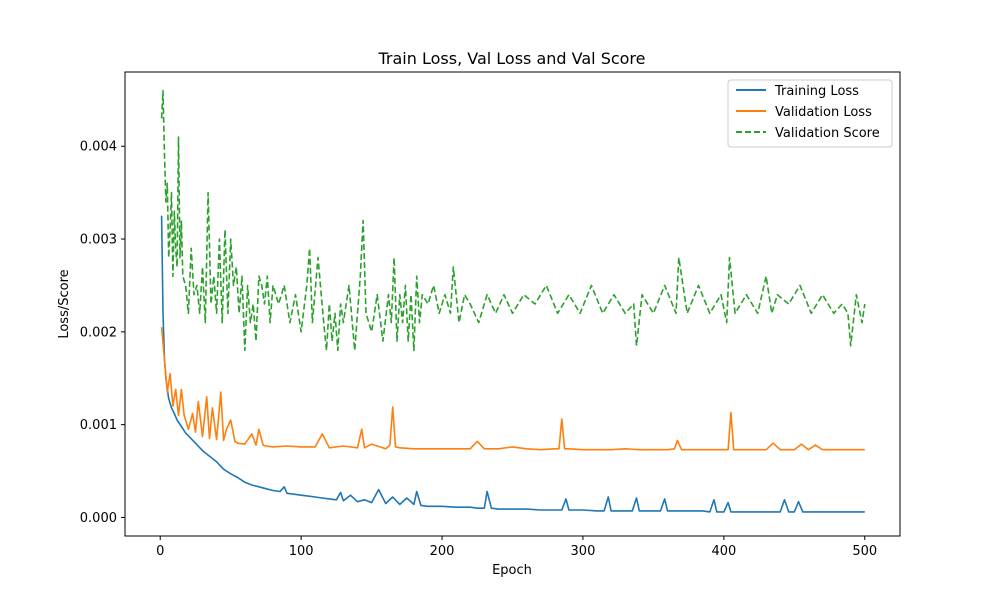 The image size is (1000, 604). What do you see at coordinates (816, 91) in the screenshot?
I see `legend-label-training-loss: Training Loss` at bounding box center [816, 91].